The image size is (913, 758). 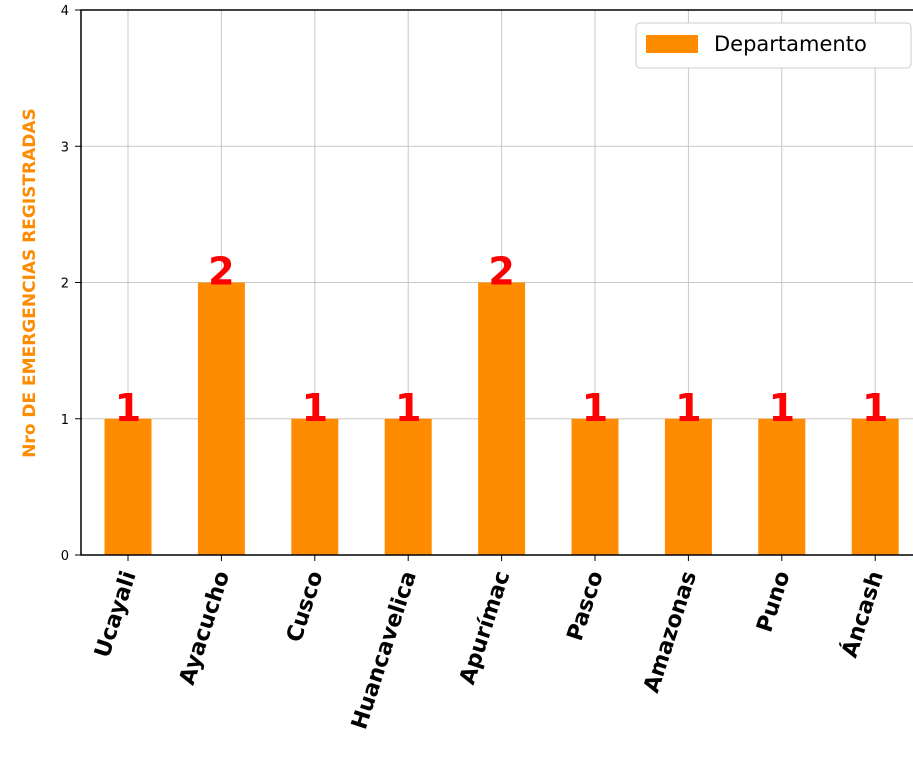 What do you see at coordinates (115, 614) in the screenshot?
I see `x-tick-label: Ucayali` at bounding box center [115, 614].